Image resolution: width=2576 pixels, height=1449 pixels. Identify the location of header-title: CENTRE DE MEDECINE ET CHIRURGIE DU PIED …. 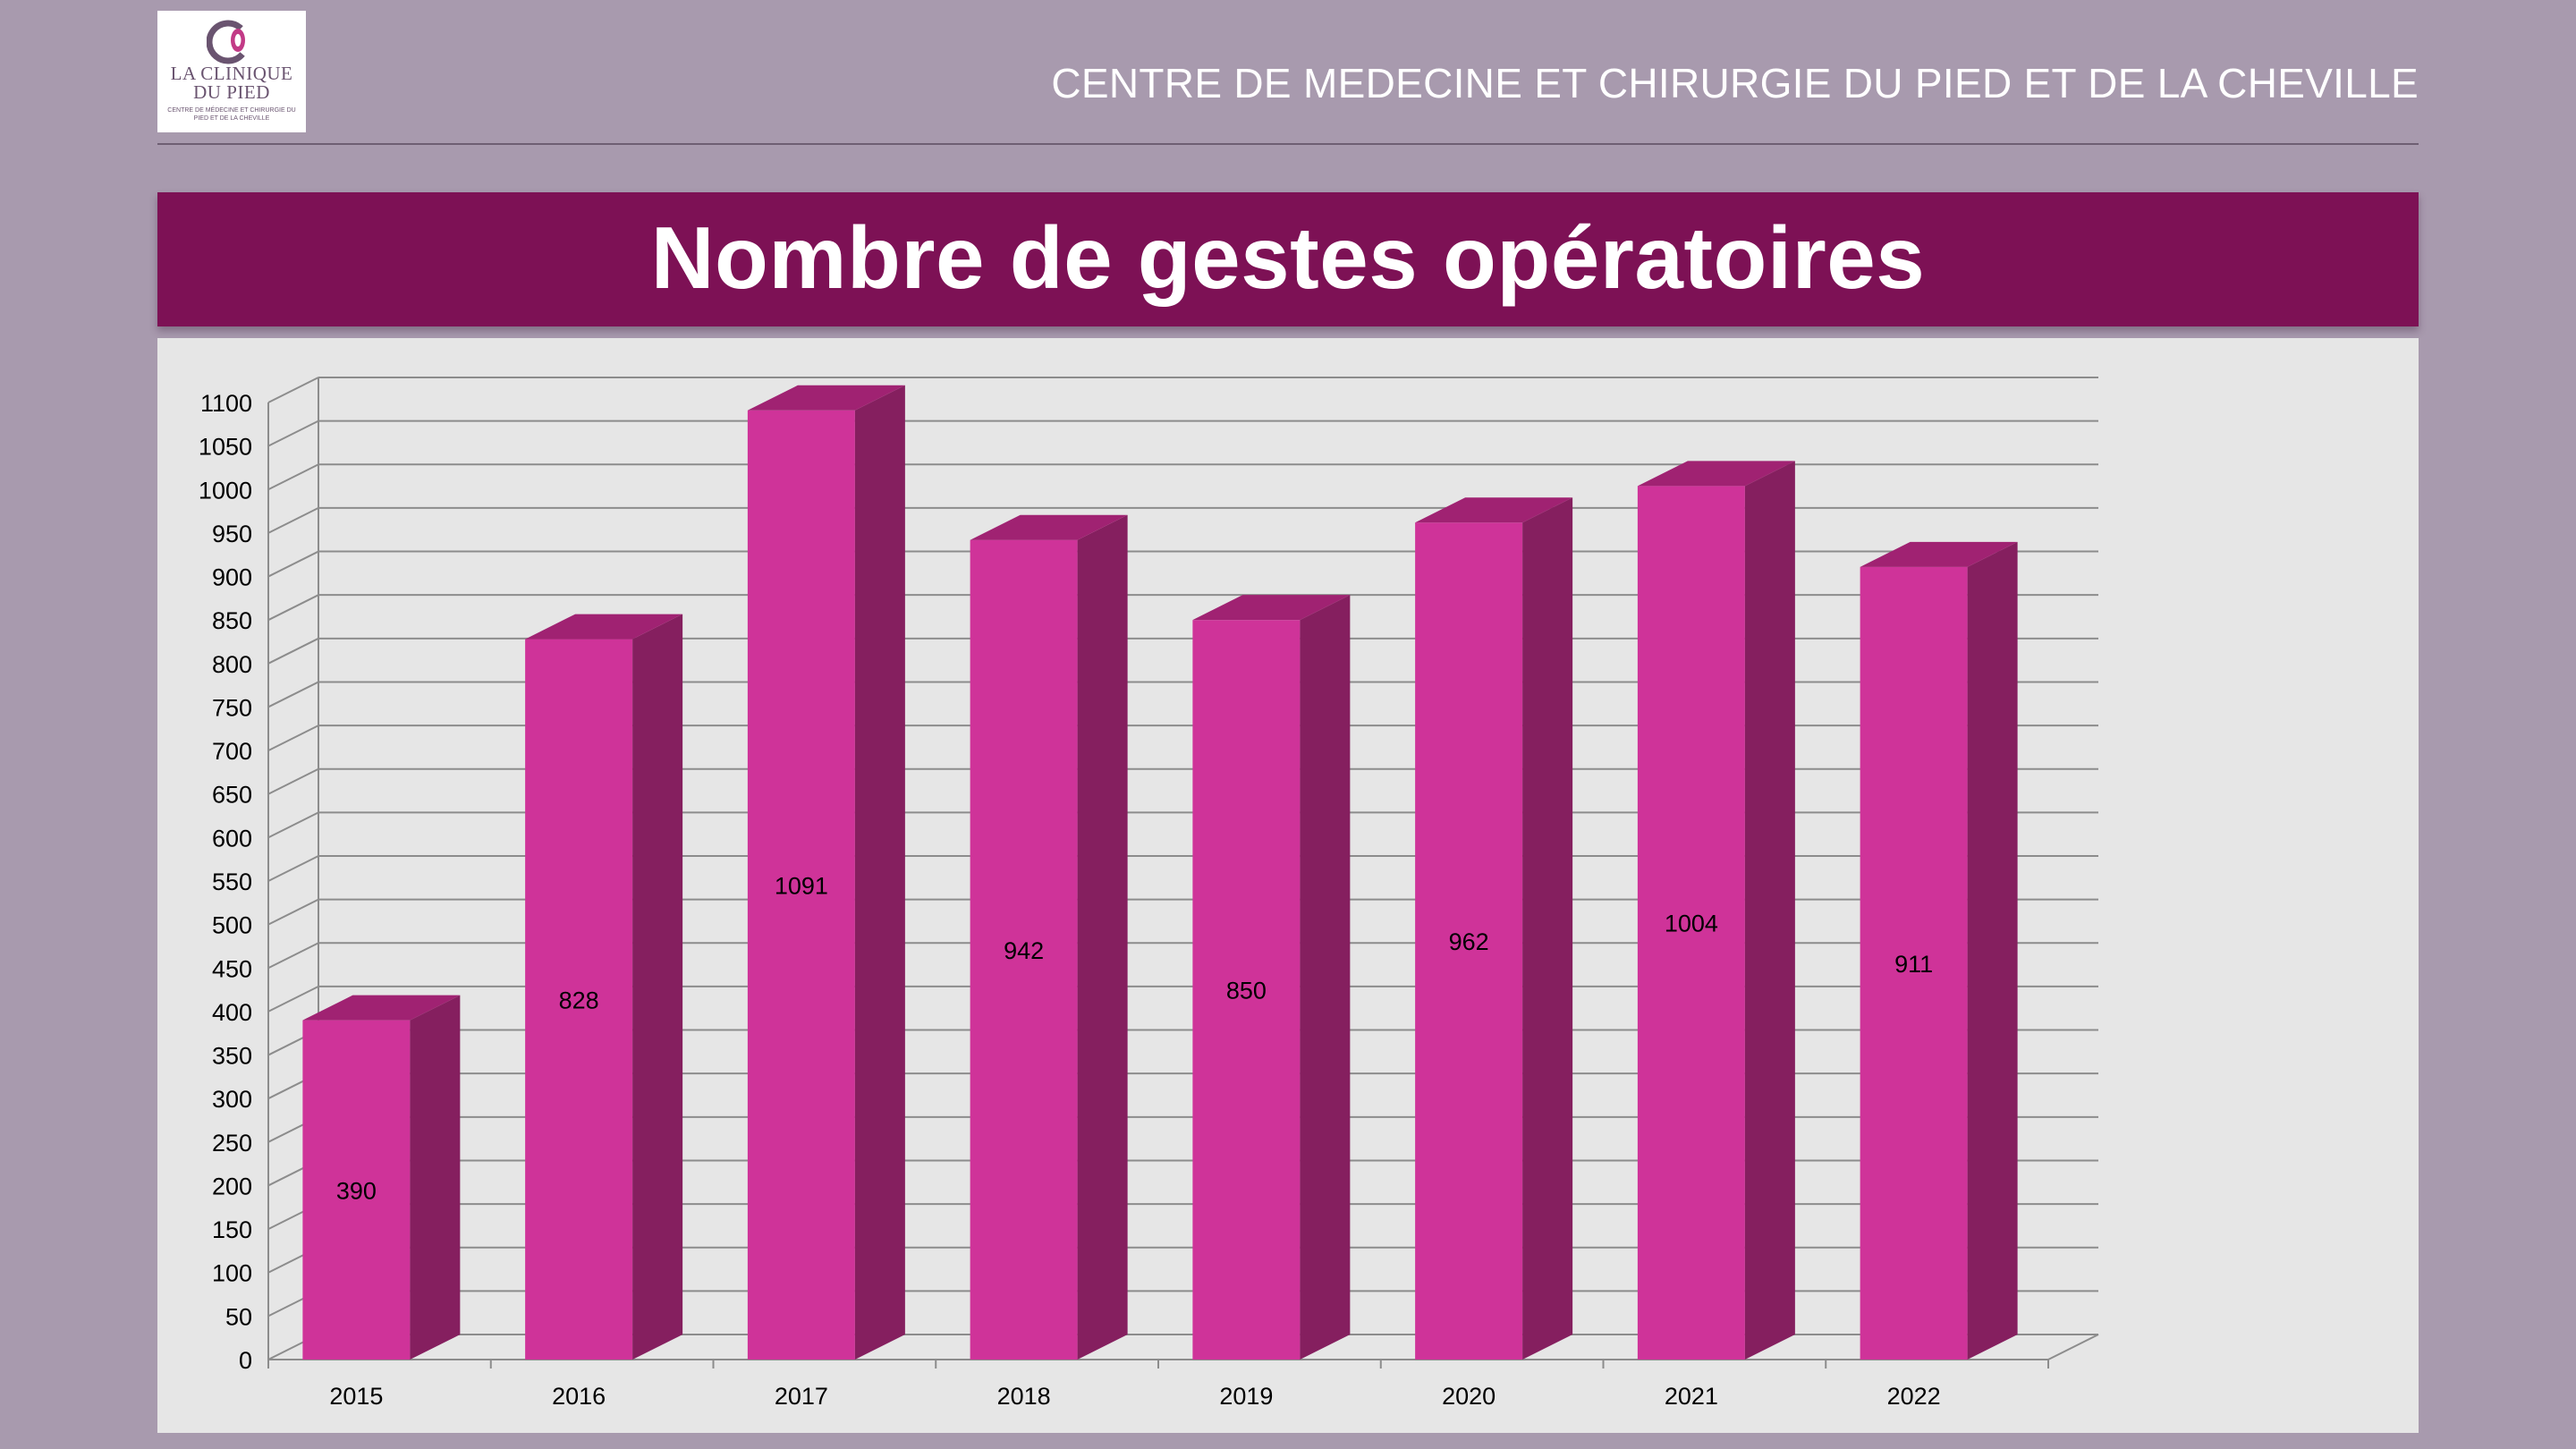
(1735, 83).